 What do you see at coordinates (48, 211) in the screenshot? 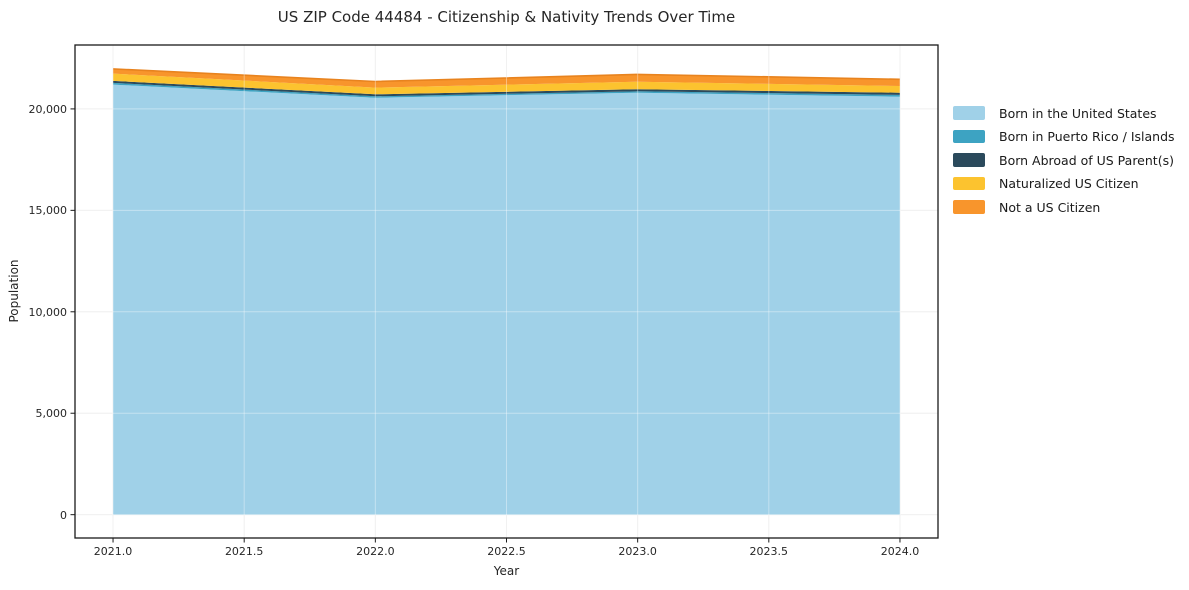
I see `y-tick-label: 15,000` at bounding box center [48, 211].